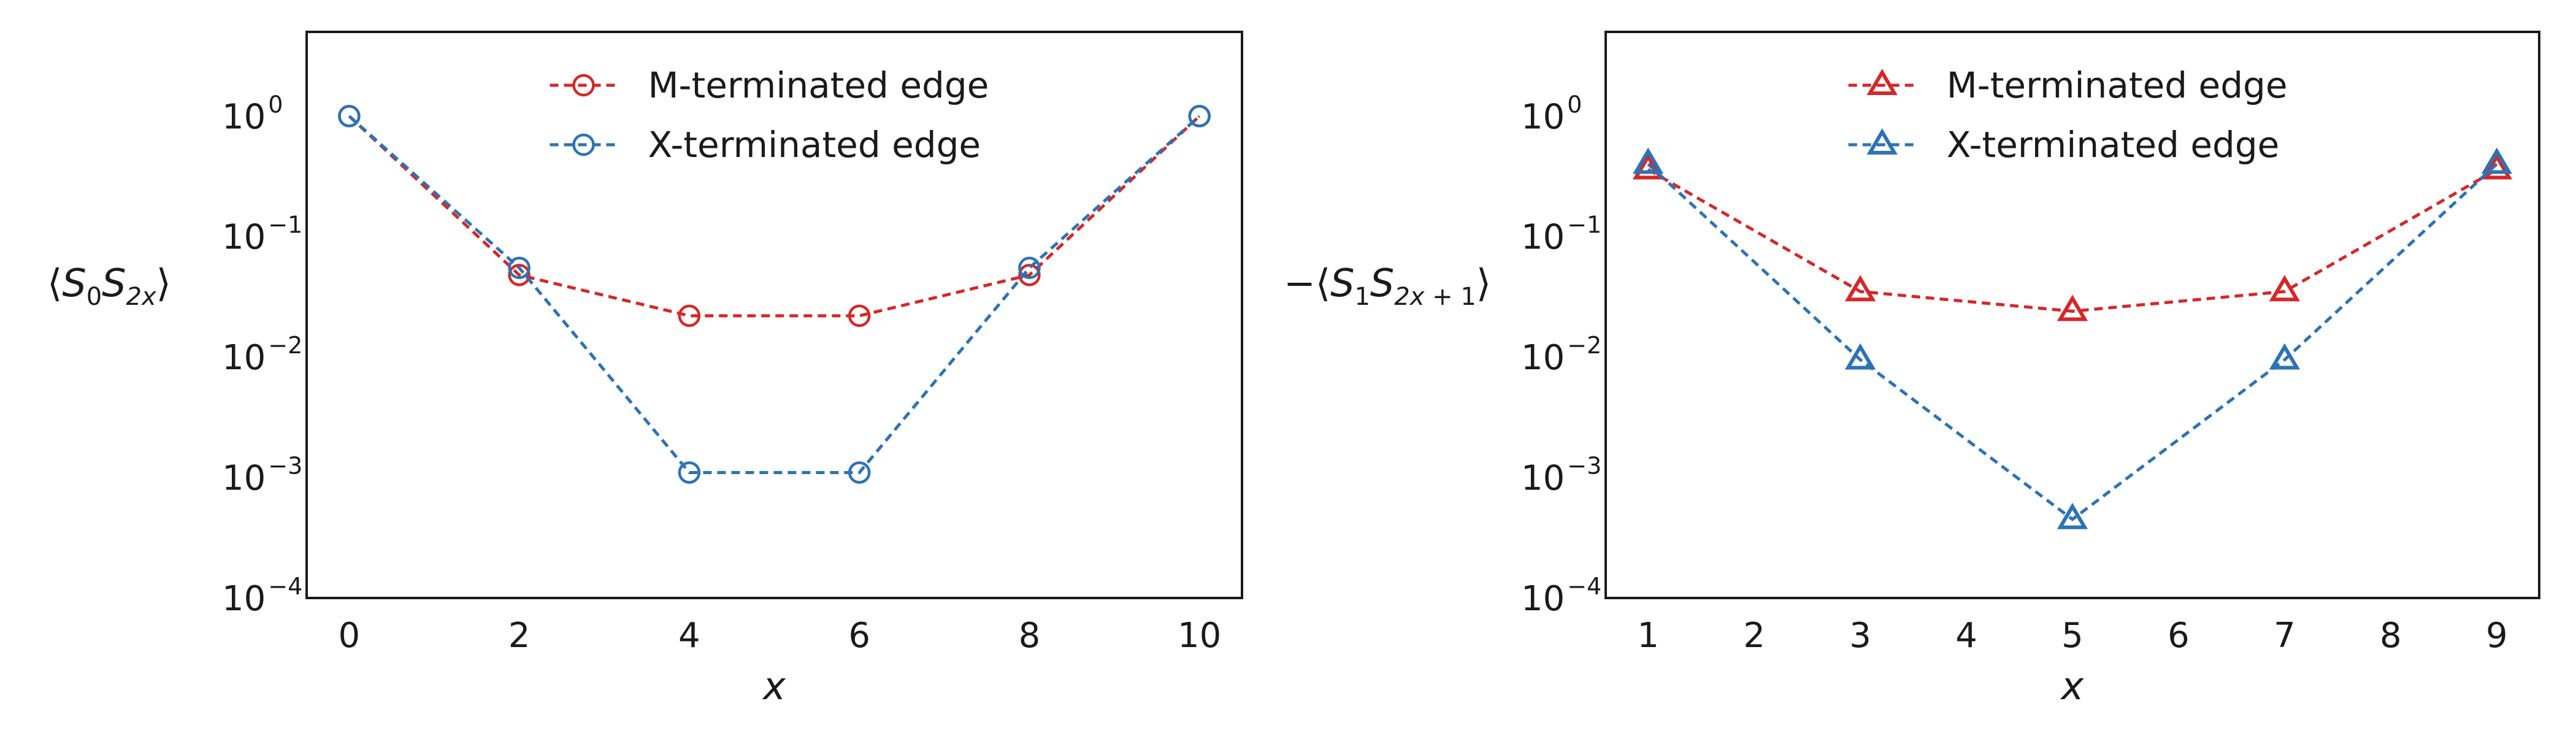 This screenshot has width=2576, height=736. Describe the element at coordinates (1307, 283) in the screenshot. I see `y-label-bracket: −⟨` at that location.